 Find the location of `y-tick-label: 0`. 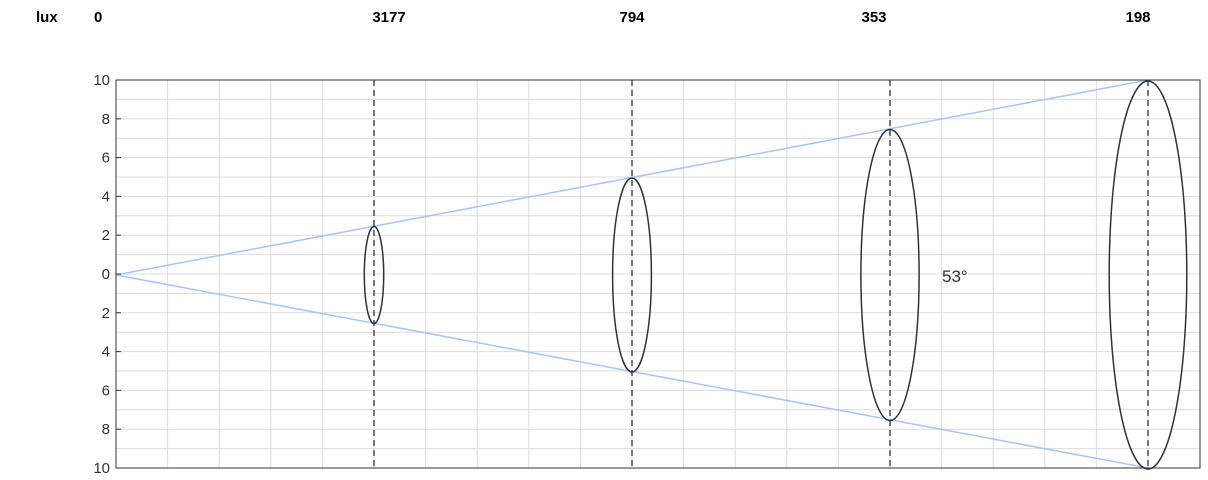

y-tick-label: 0 is located at coordinates (106, 274).